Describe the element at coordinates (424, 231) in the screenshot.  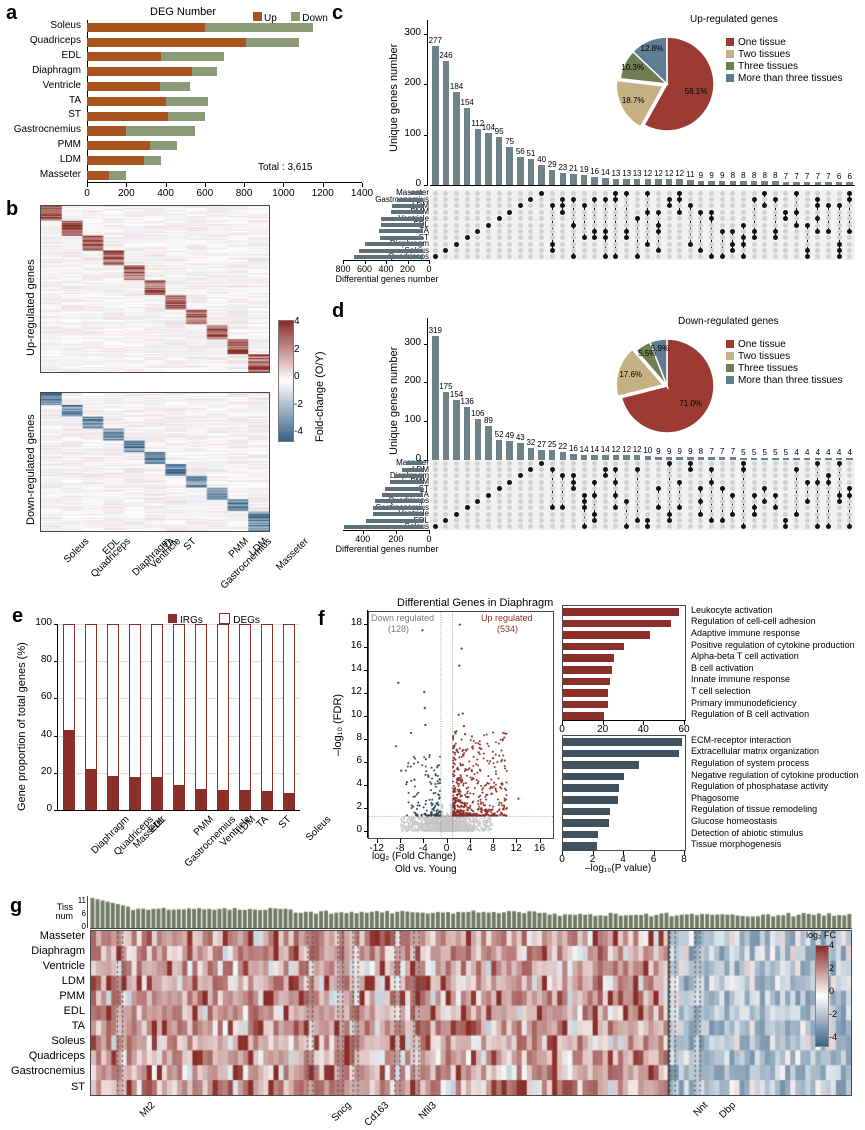
I see `upset-set-label: TA` at that location.